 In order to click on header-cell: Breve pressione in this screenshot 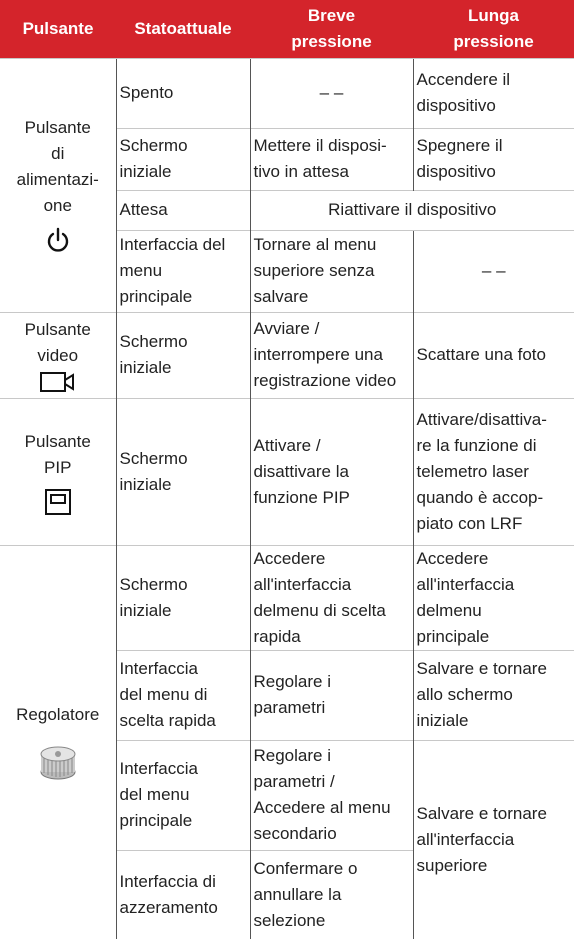, I will do `click(331, 29)`.